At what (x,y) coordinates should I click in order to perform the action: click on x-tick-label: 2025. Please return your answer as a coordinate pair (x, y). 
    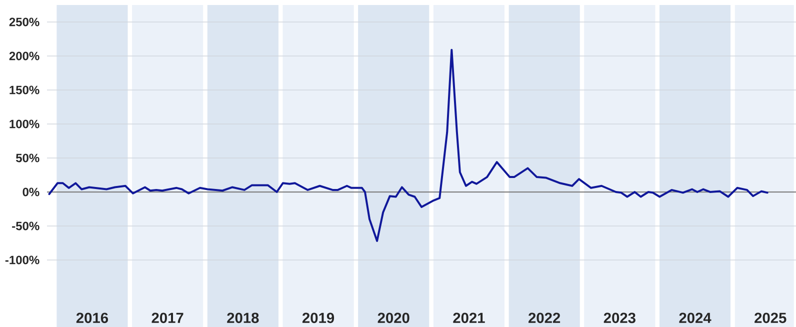
    Looking at the image, I should click on (770, 318).